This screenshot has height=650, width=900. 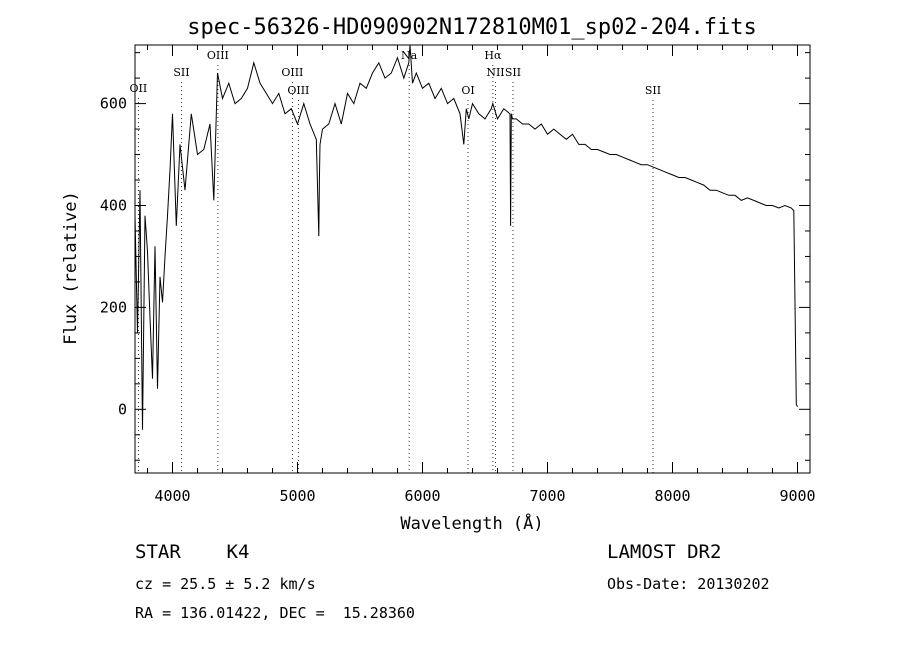 What do you see at coordinates (467, 90) in the screenshot?
I see `line-label-6: OI` at bounding box center [467, 90].